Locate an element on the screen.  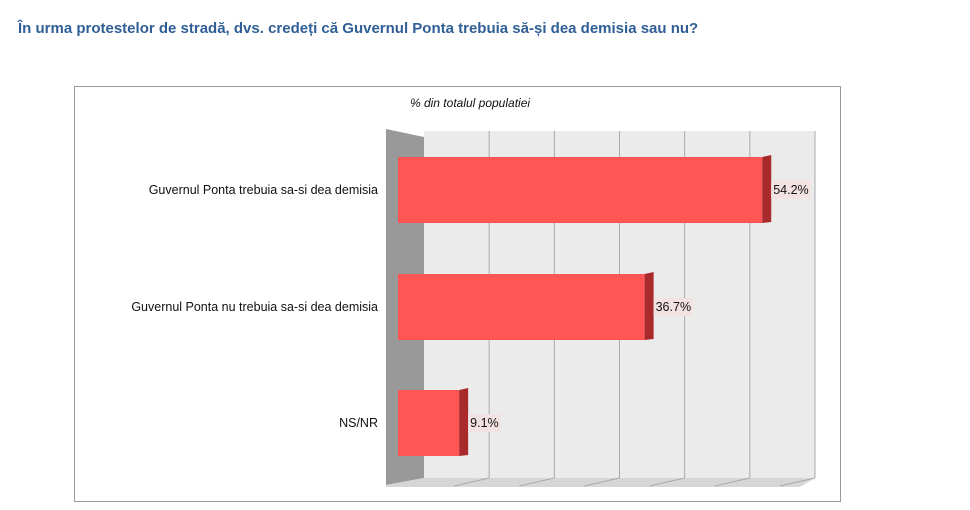
data-label: 9.1% is located at coordinates (484, 423).